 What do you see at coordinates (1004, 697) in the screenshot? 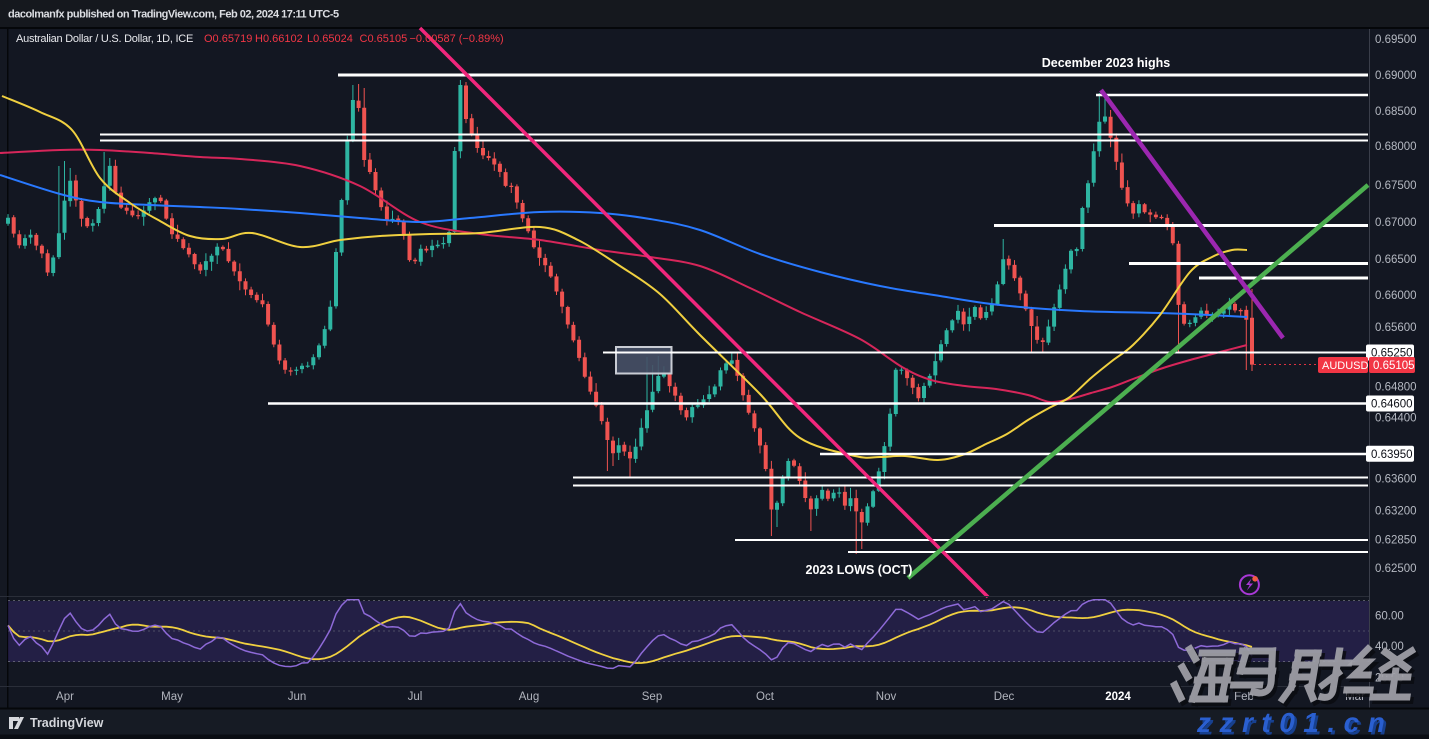
I see `svg-text: Dec` at bounding box center [1004, 697].